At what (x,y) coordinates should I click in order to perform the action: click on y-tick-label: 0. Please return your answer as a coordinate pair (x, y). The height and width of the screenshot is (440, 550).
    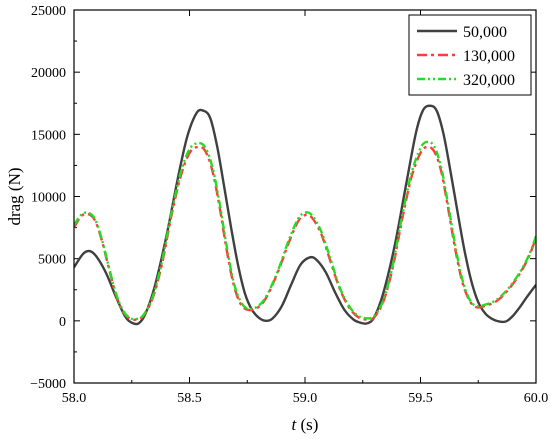
    Looking at the image, I should click on (62, 322).